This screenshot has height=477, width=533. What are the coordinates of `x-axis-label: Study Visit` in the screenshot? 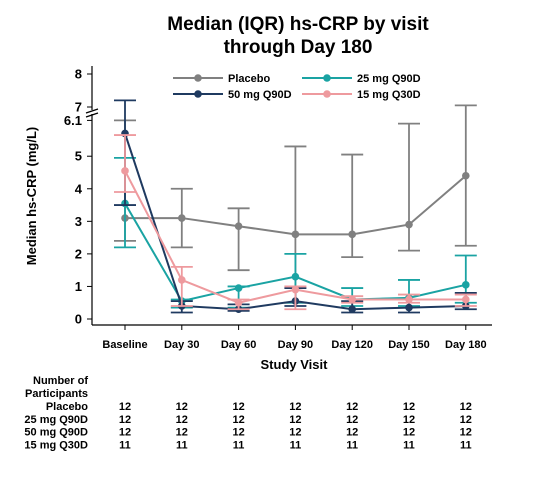 It's located at (295, 364).